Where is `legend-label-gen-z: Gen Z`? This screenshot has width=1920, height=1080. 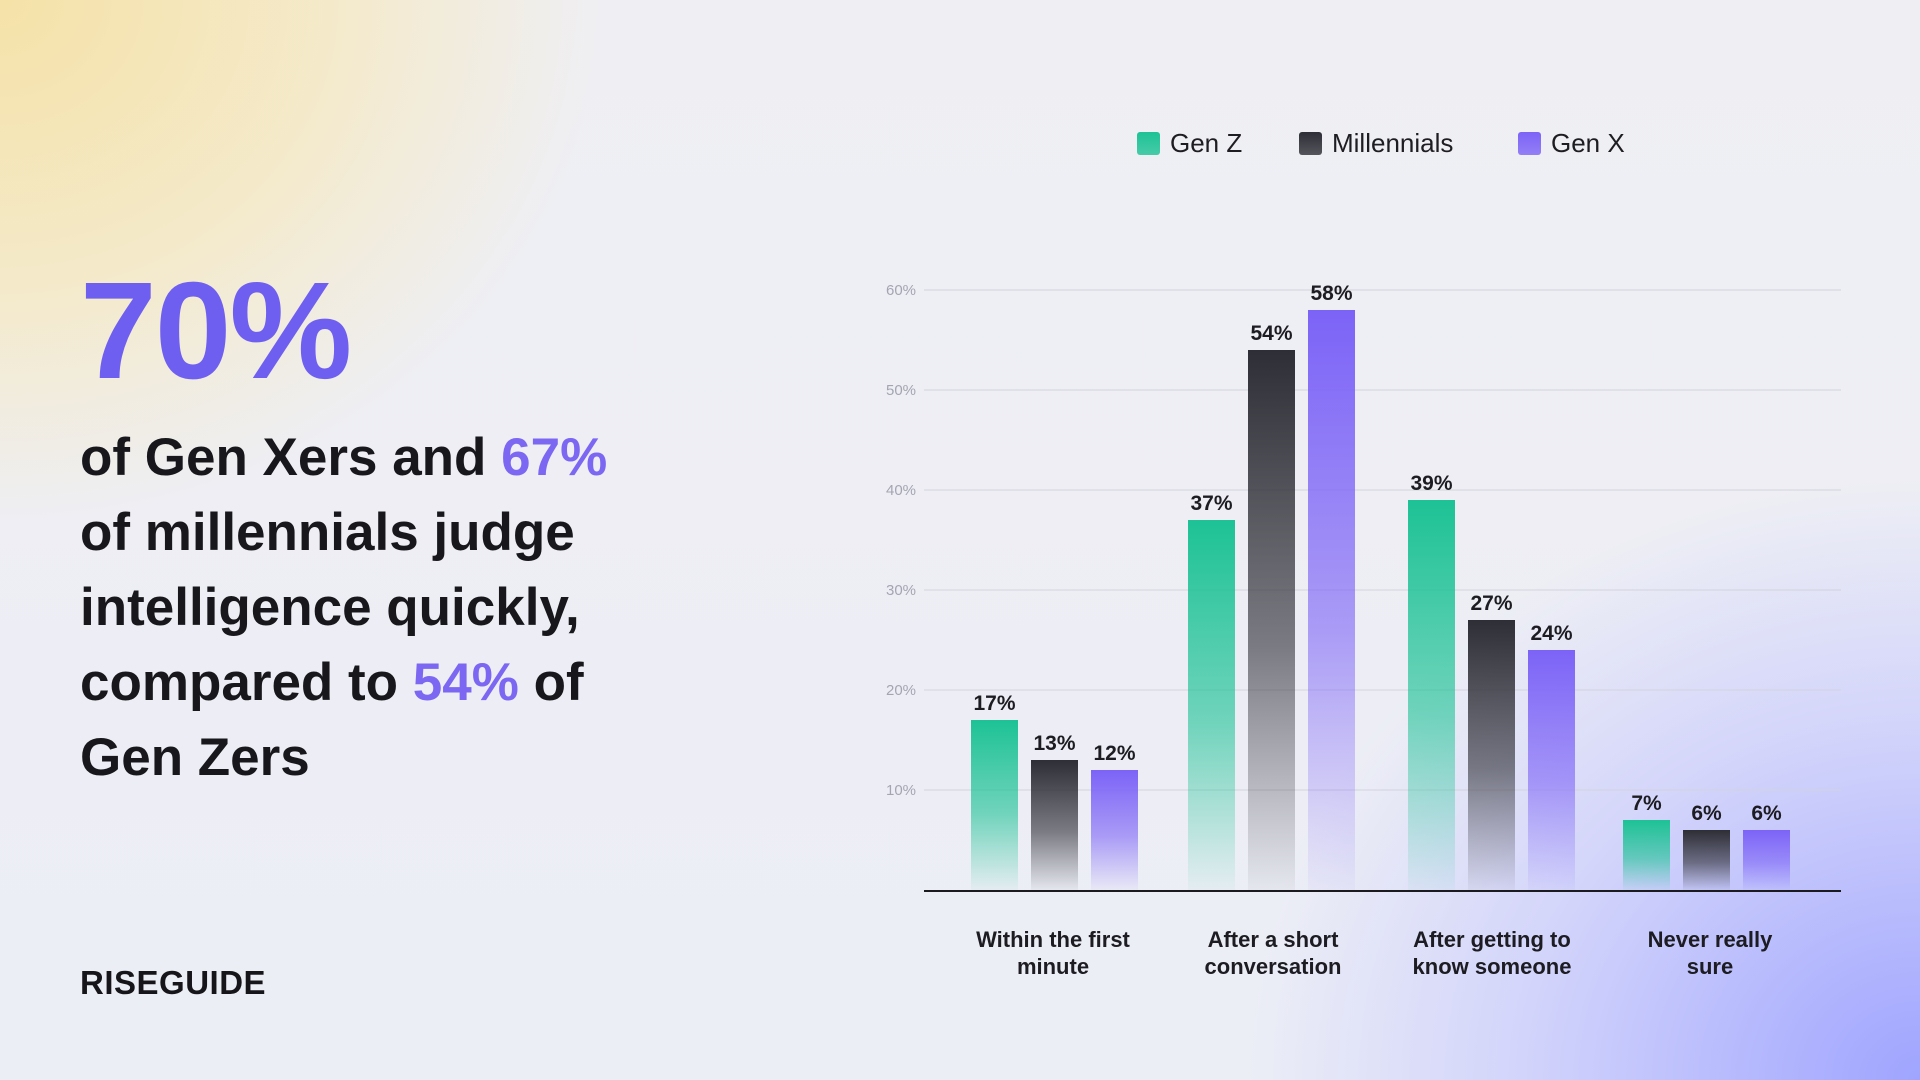 legend-label-gen-z: Gen Z is located at coordinates (1206, 143).